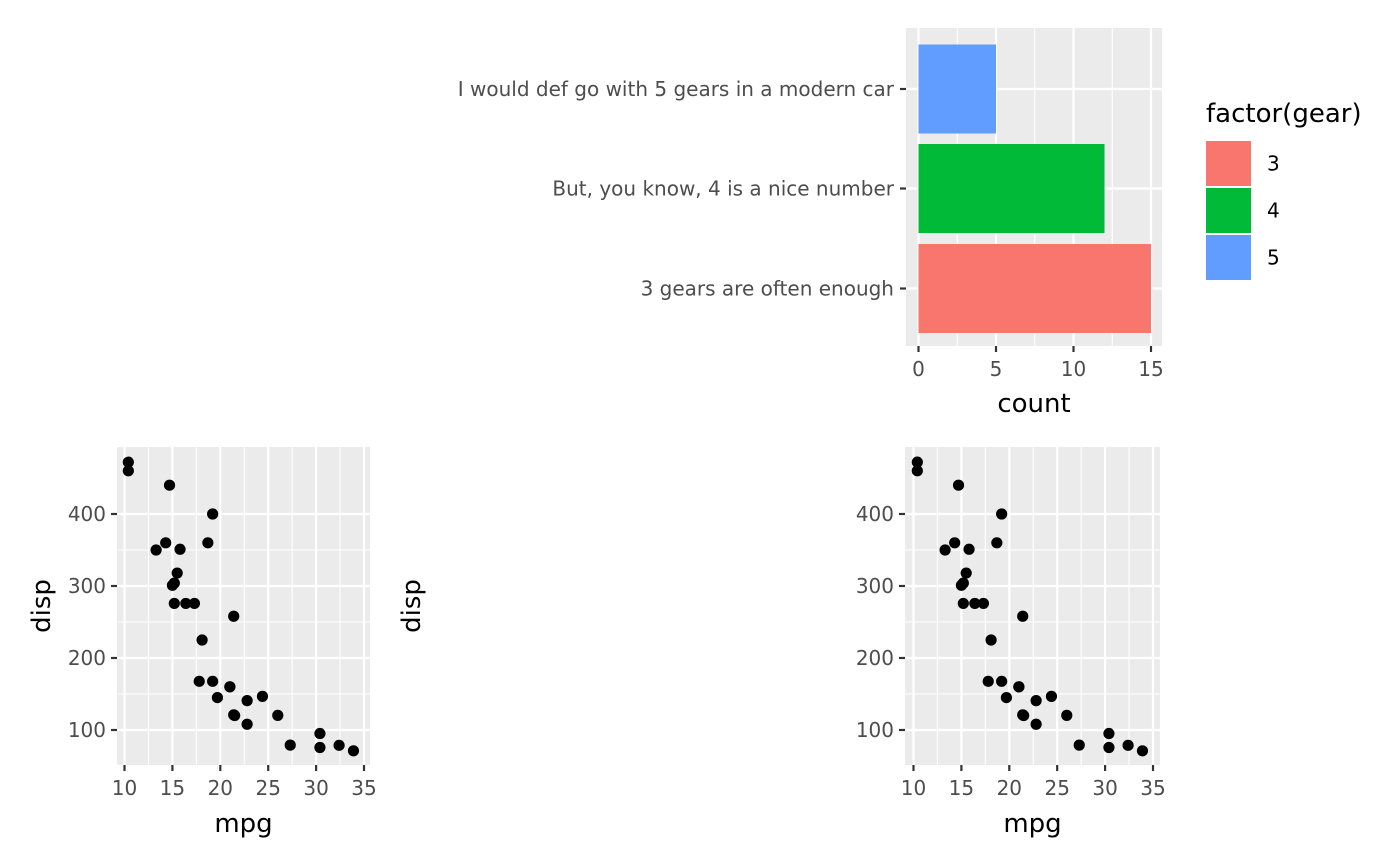  I want to click on scatter-right-grid, so click(1032, 606).